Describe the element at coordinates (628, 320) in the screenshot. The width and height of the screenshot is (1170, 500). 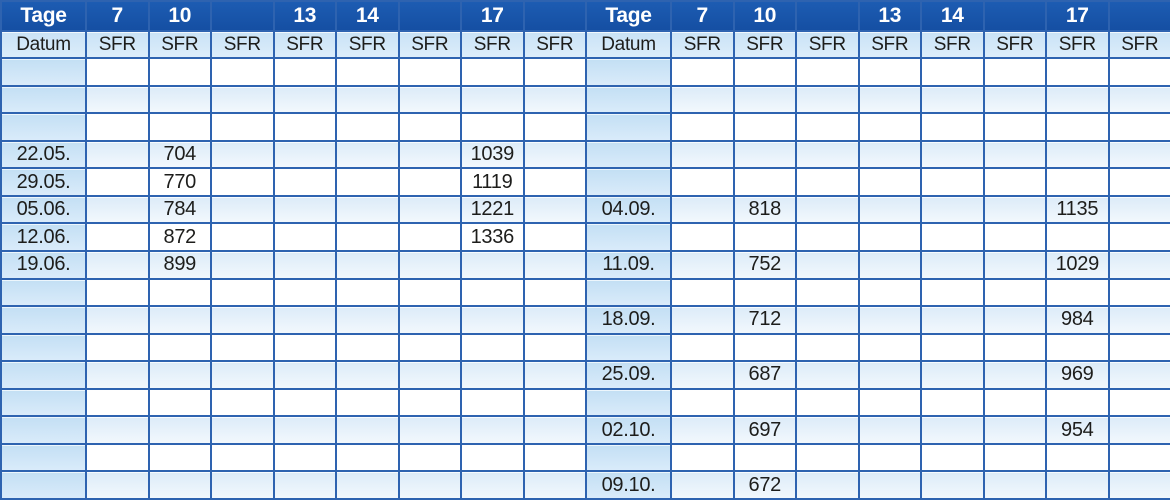
I see `date-cell: 18.09.` at that location.